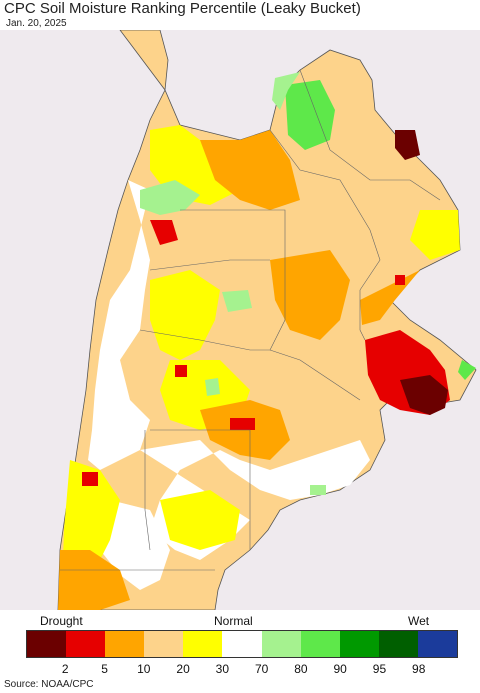  What do you see at coordinates (419, 621) in the screenshot?
I see `legend-wet-label: Wet` at bounding box center [419, 621].